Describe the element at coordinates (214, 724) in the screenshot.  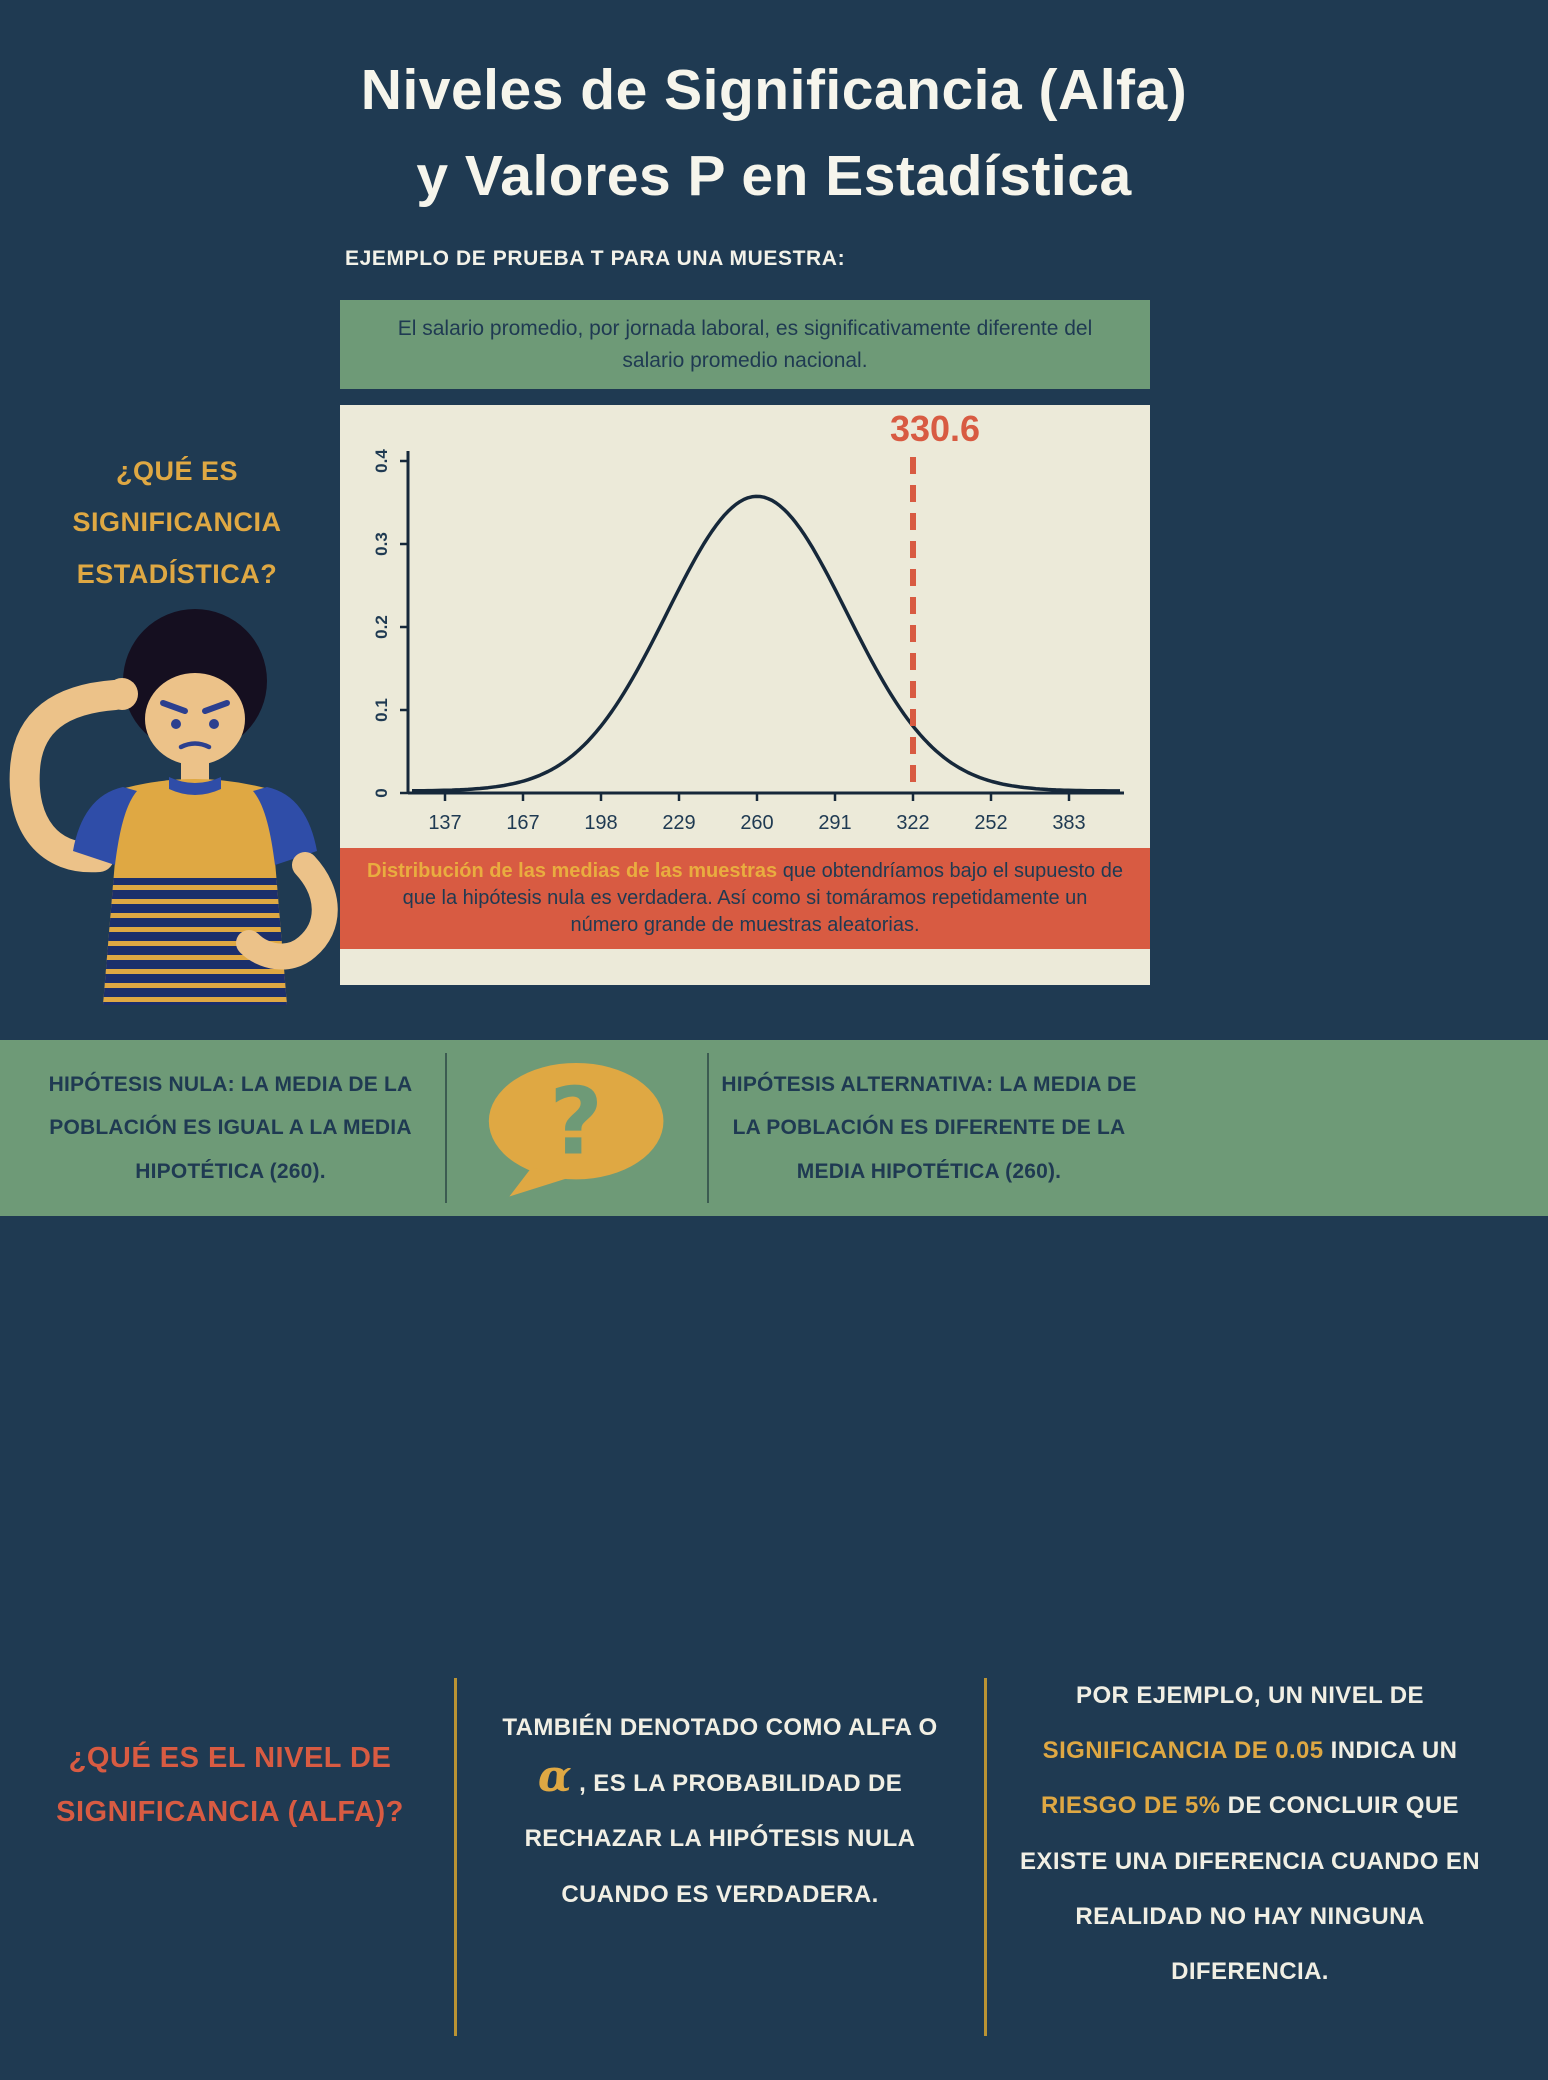
I see `person-right-eye` at that location.